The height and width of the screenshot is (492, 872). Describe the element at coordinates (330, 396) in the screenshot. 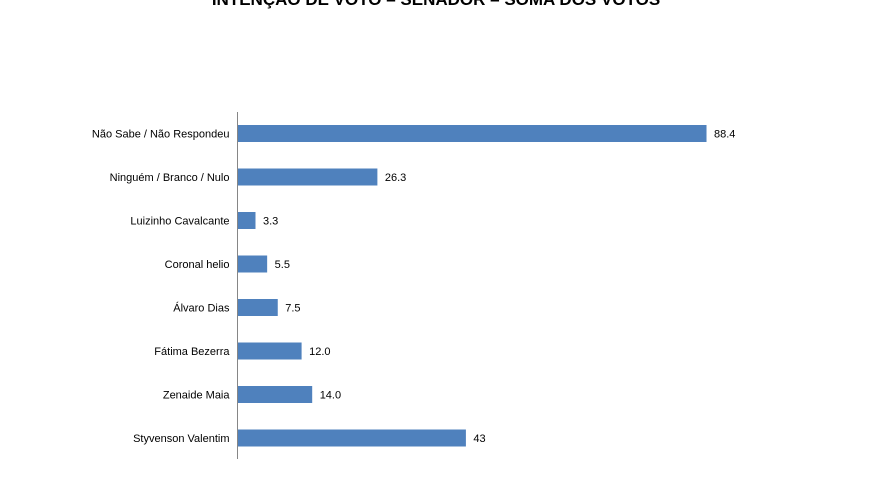

I see `data-label: 14.0` at that location.